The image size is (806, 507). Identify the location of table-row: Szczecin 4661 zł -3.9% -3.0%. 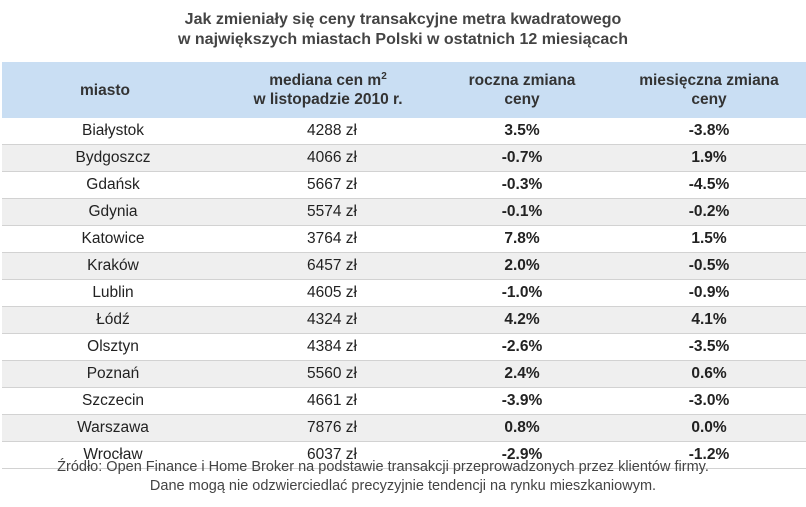
(404, 401).